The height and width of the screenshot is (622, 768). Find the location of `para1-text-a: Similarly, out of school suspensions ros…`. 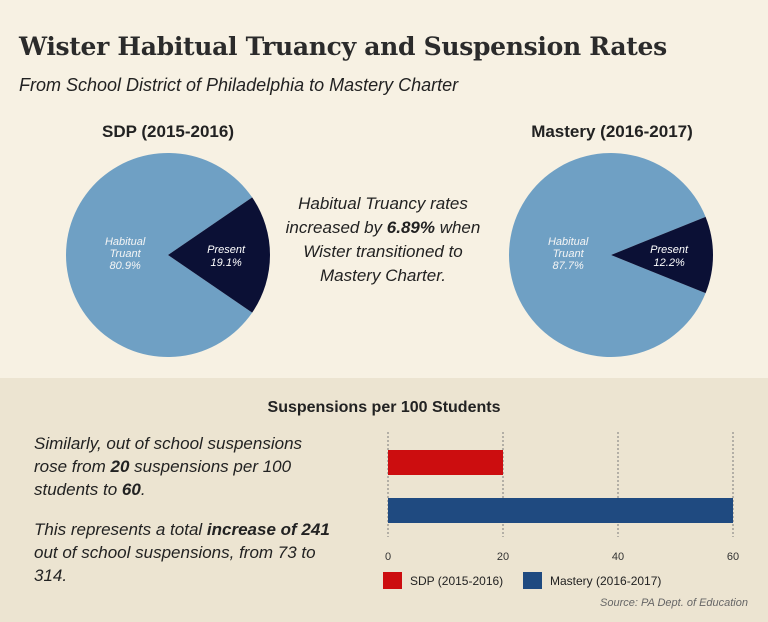

para1-text-a: Similarly, out of school suspensions ros… is located at coordinates (168, 455).